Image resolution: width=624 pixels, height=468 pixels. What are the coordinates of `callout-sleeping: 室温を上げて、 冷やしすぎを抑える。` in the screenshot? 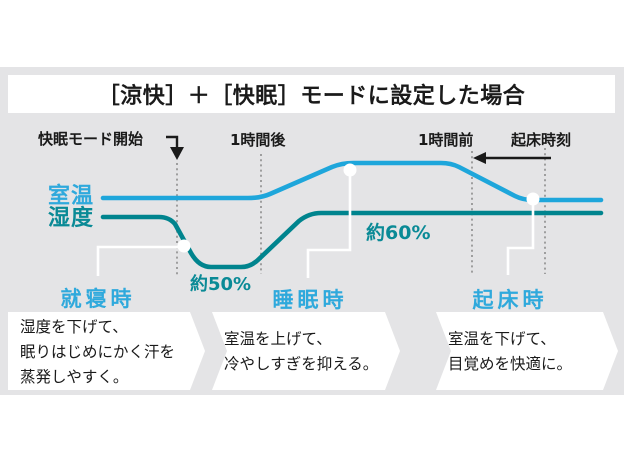 It's located at (306, 351).